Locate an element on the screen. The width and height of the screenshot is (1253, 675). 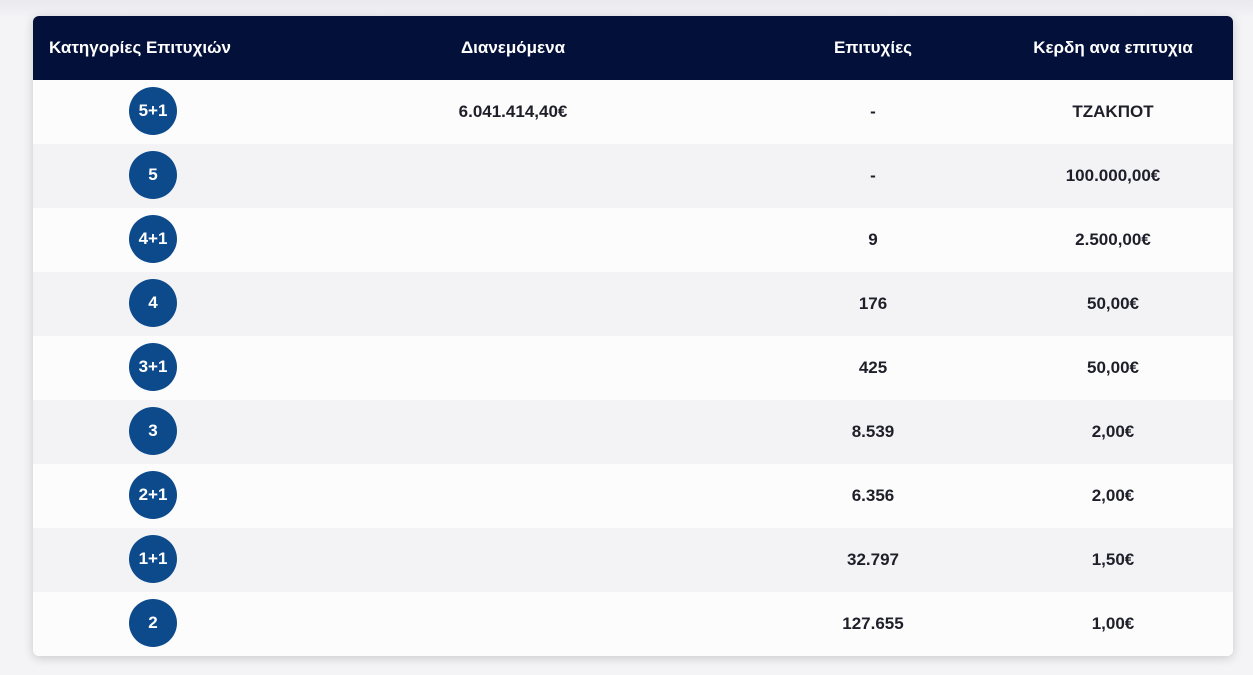
header-prize-label: Κερδη ανα επιτυχια is located at coordinates (1113, 47).